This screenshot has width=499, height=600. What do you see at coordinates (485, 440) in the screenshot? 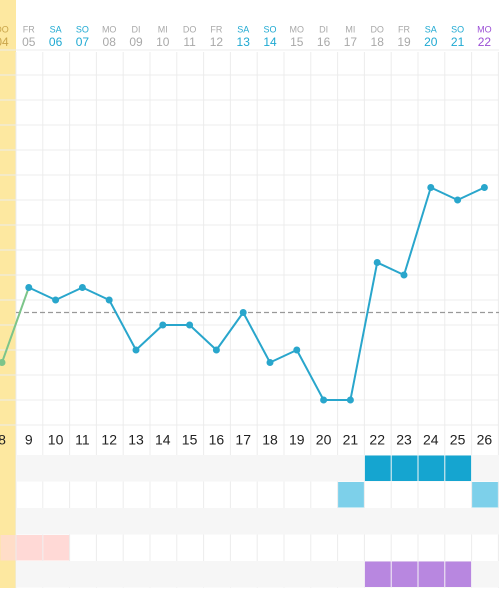
I see `cycle-day: 26` at bounding box center [485, 440].